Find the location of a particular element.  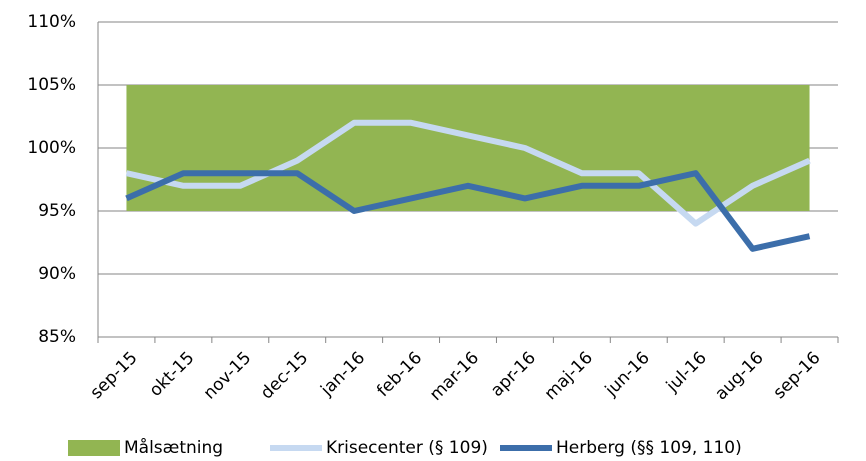

x-tick-label: sep-16 is located at coordinates (797, 375).